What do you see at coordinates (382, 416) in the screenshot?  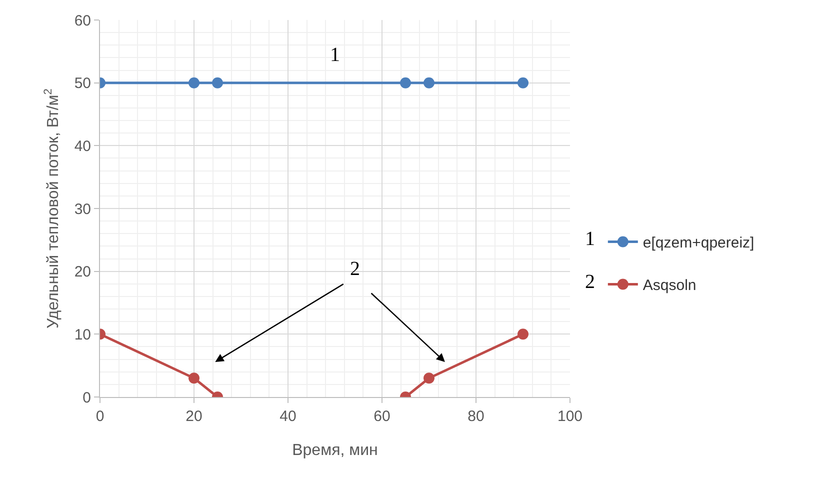 I see `x-tick-label: 60` at bounding box center [382, 416].